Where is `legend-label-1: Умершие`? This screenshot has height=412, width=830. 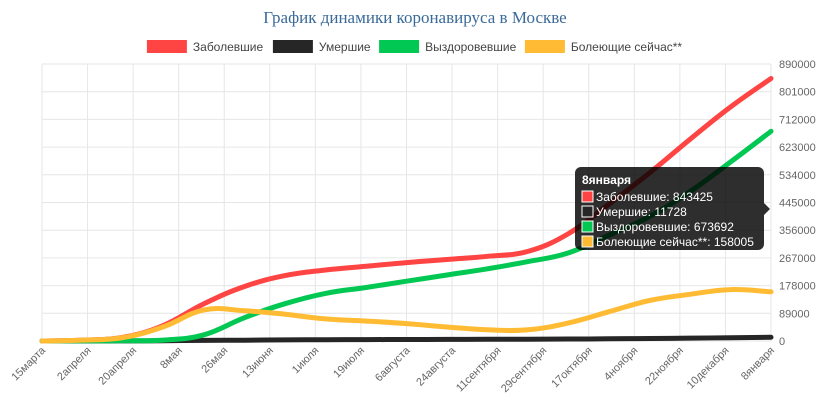
legend-label-1: Умершие is located at coordinates (345, 47).